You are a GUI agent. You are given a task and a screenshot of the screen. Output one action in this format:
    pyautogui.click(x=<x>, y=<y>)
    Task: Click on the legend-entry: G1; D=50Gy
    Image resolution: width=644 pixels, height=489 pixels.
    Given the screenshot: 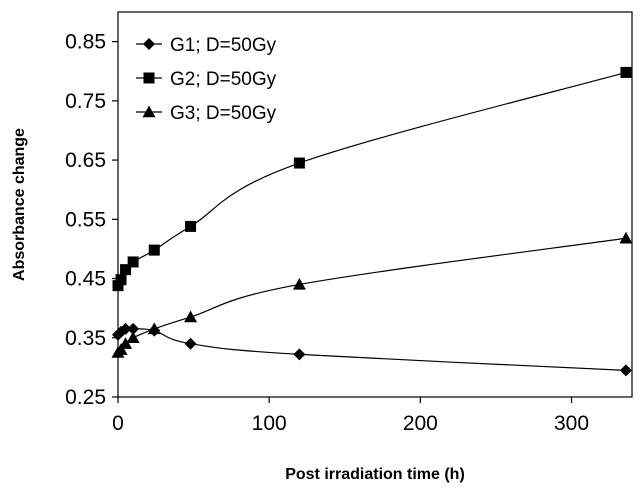 What is the action you would take?
    pyautogui.click(x=206, y=45)
    